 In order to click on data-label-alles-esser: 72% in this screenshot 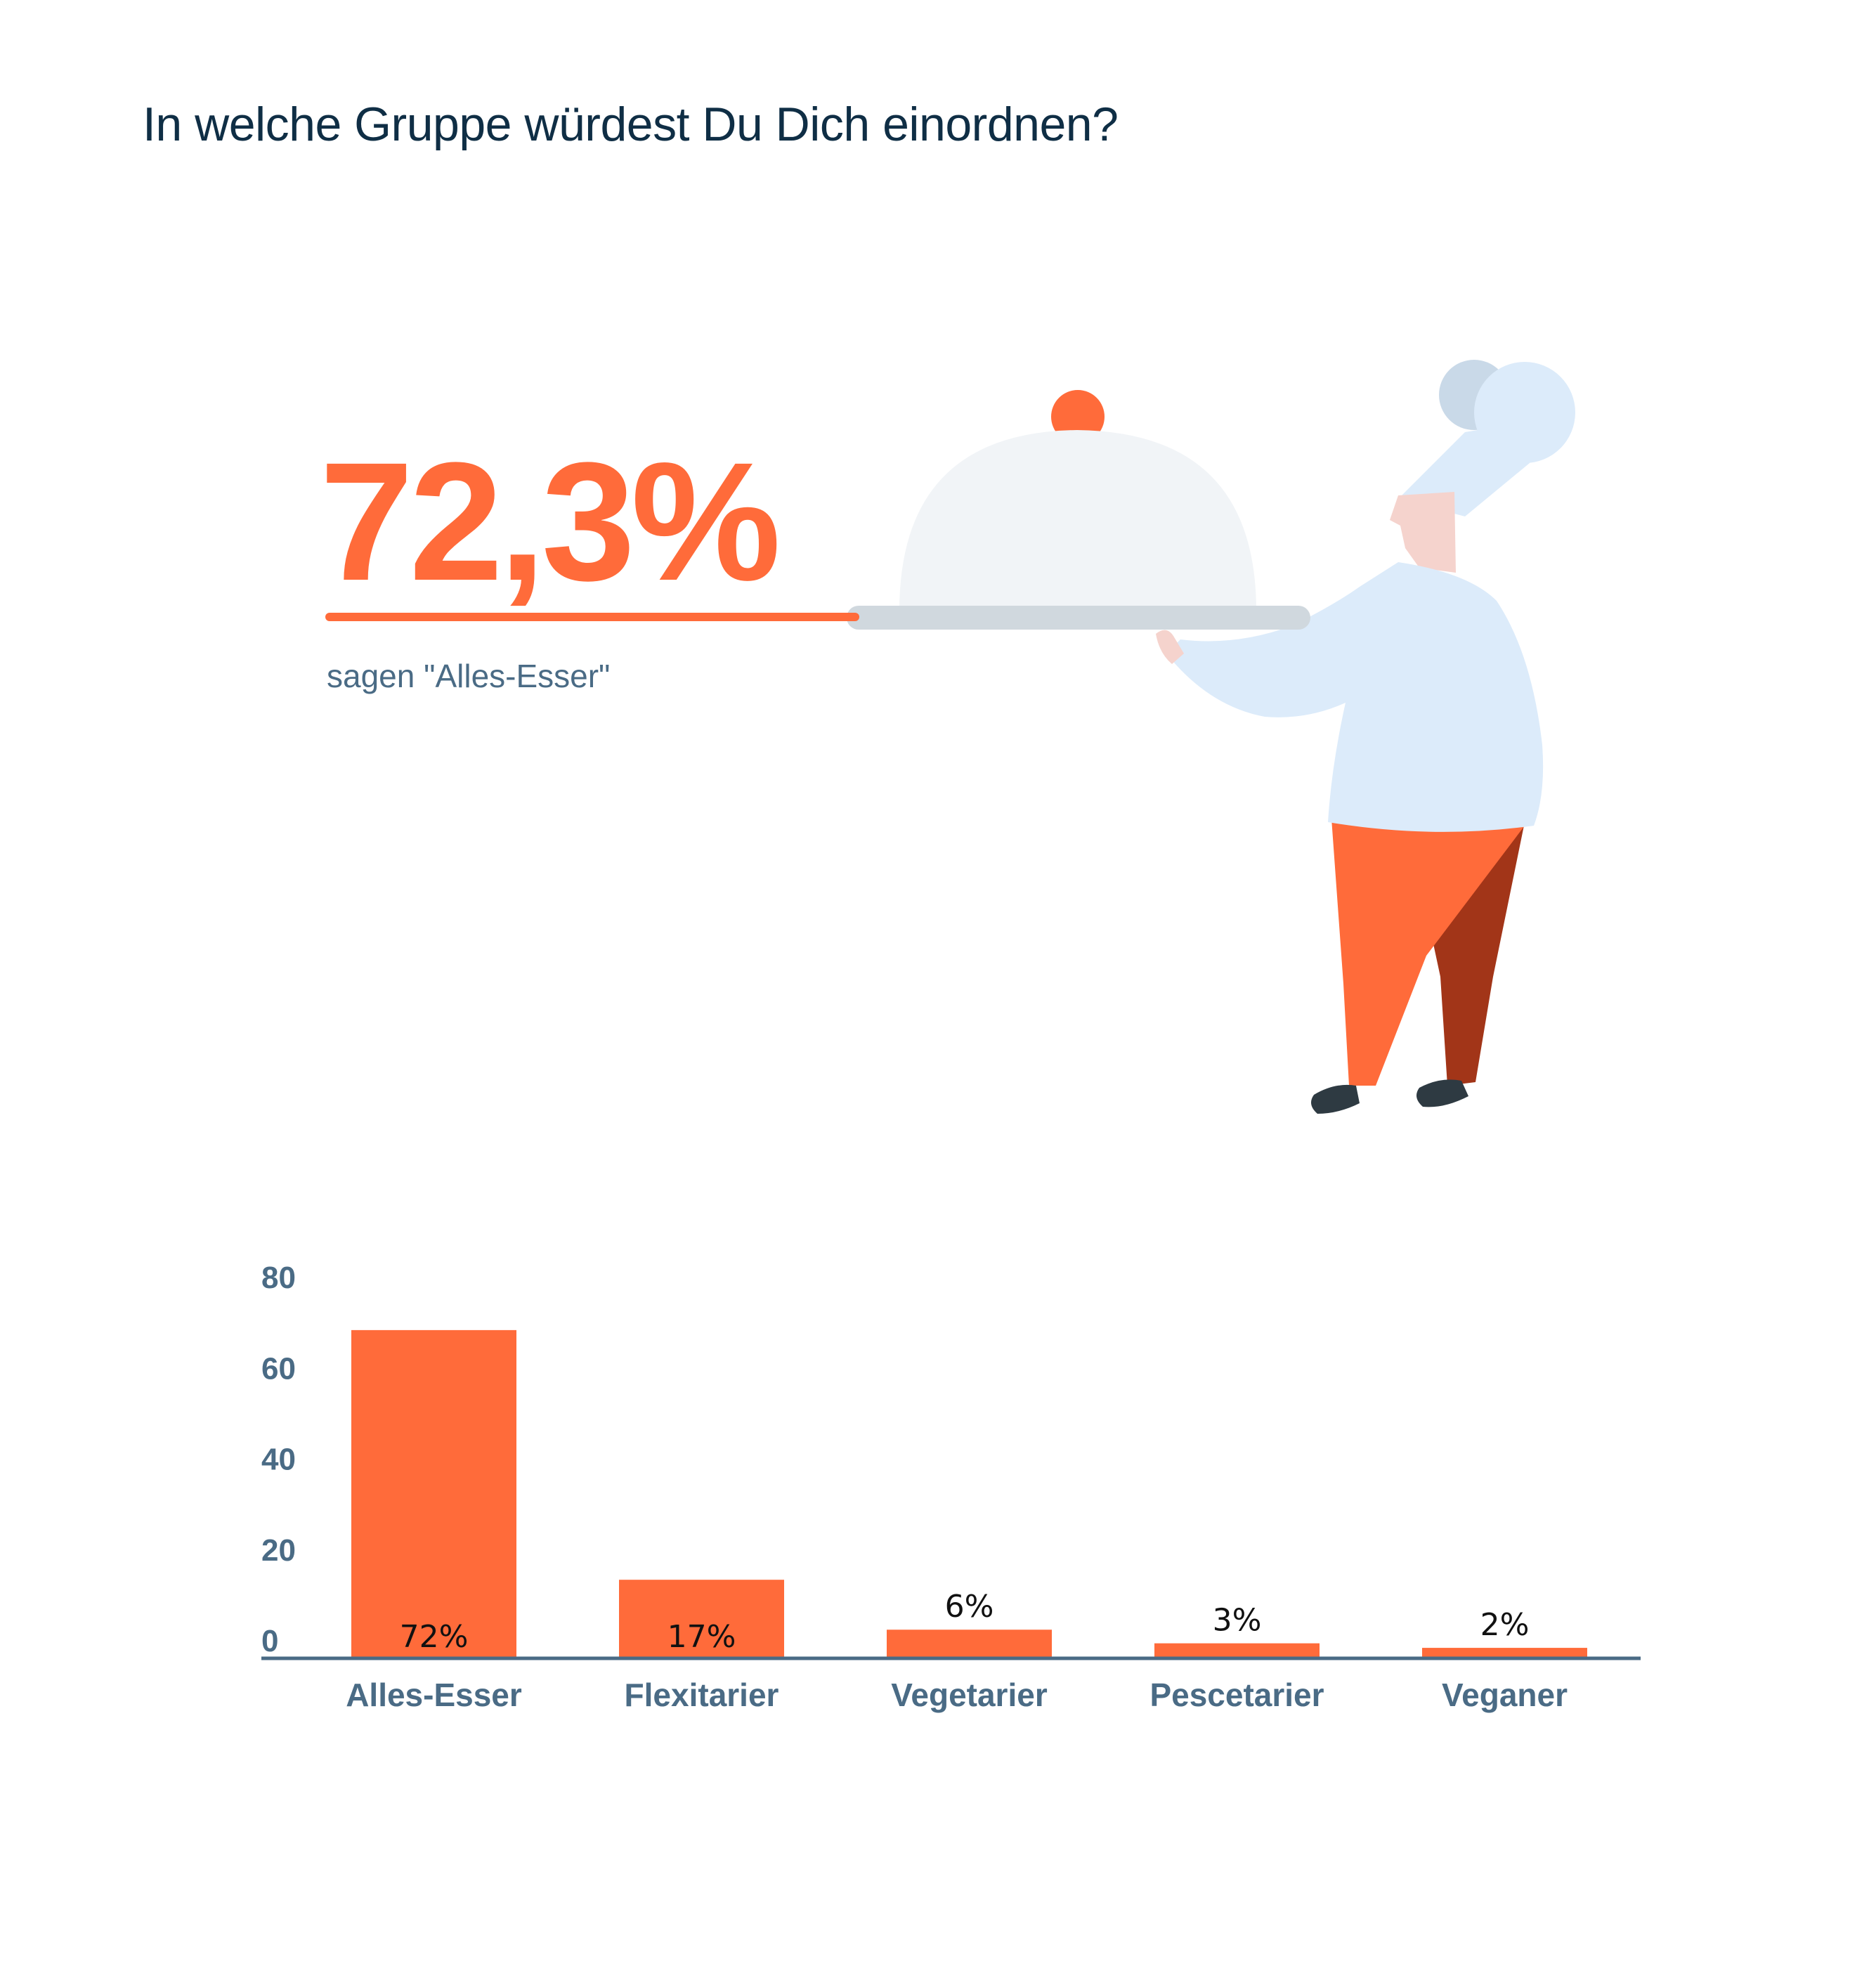, I will do `click(435, 1637)`.